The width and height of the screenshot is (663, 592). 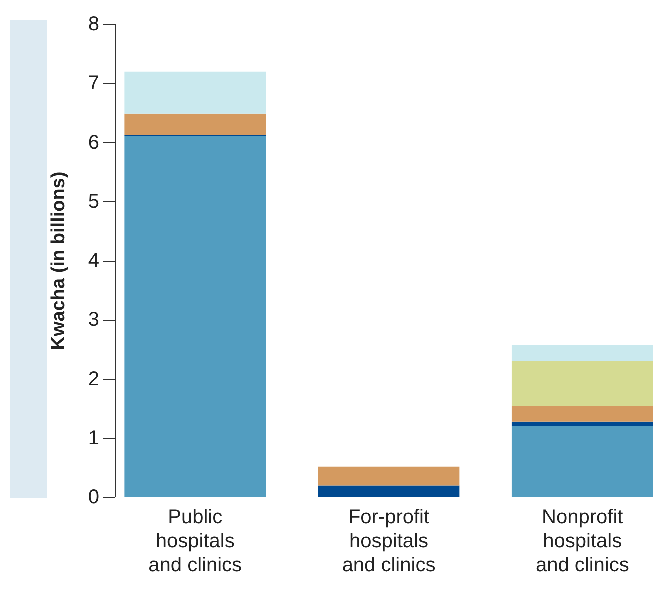 I want to click on y-tick-label: 5, so click(x=94, y=201).